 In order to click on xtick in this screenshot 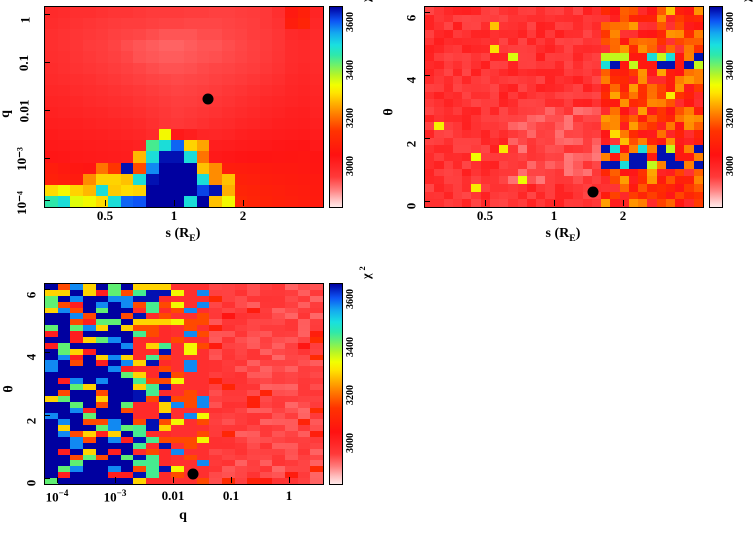, I will do `click(485, 203)`.